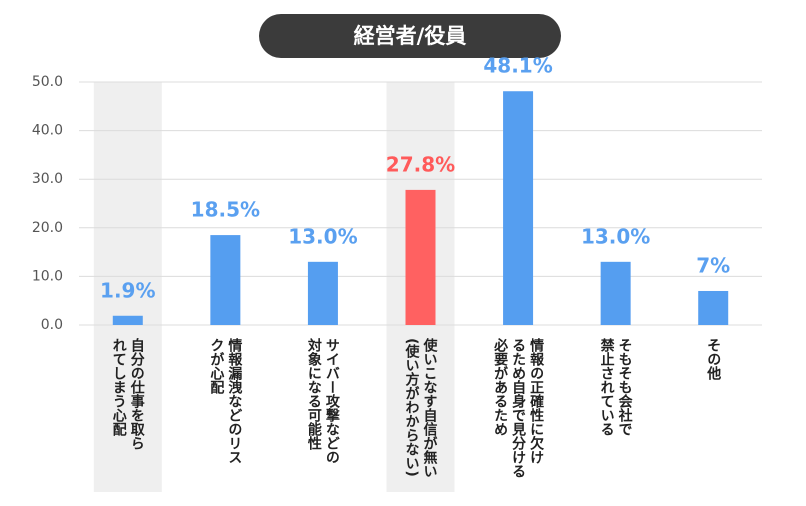 This screenshot has height=506, width=806. What do you see at coordinates (713, 359) in the screenshot?
I see `x-tick-label: その他` at bounding box center [713, 359].